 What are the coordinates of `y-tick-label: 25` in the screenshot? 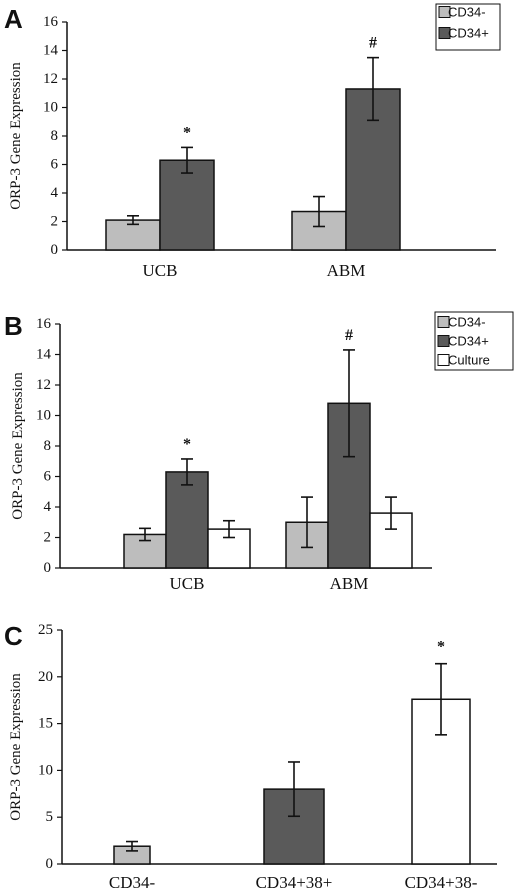 It's located at (45, 630).